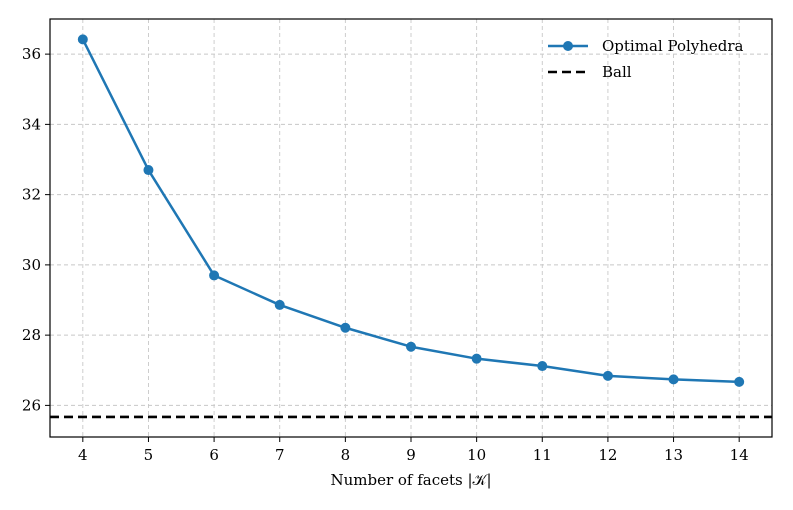 This screenshot has height=510, width=793. Describe the element at coordinates (617, 72) in the screenshot. I see `legend-label: Ball` at that location.